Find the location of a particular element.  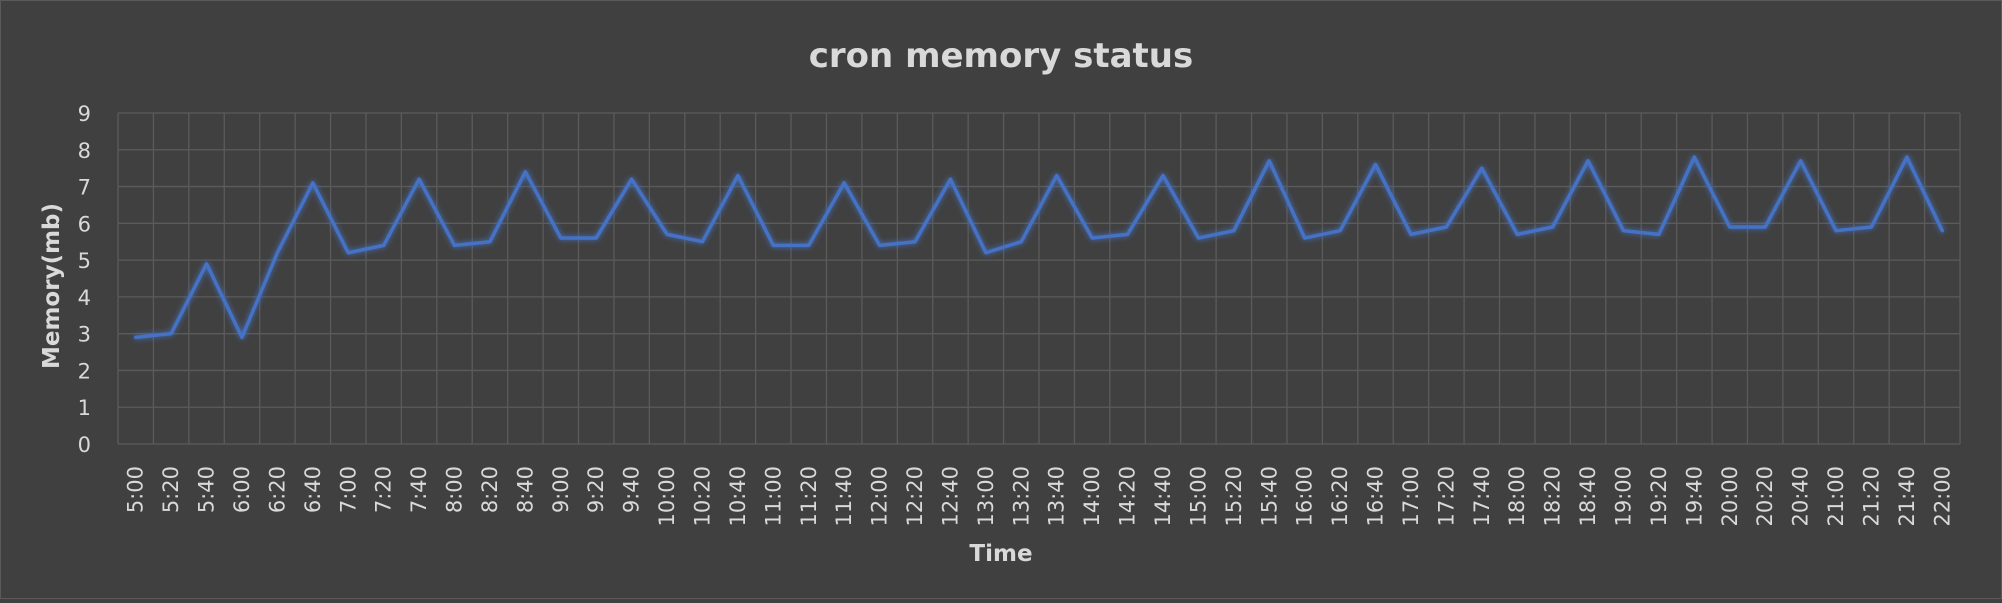

x-tick-label: 21:20 is located at coordinates (1871, 496).